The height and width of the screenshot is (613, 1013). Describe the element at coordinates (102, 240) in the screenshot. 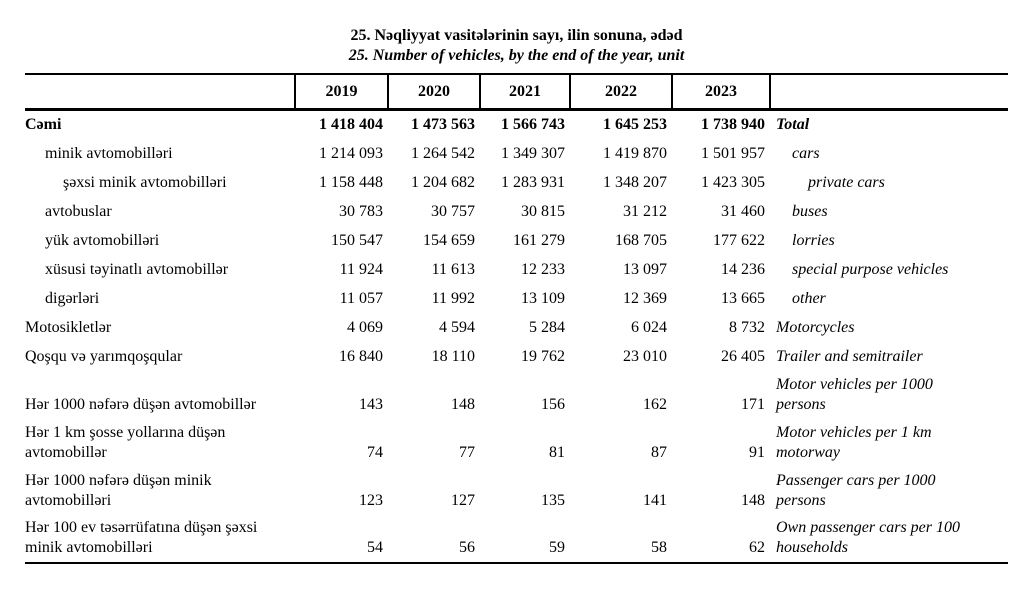

I see `row-label-az: yük avtomobilləri` at that location.